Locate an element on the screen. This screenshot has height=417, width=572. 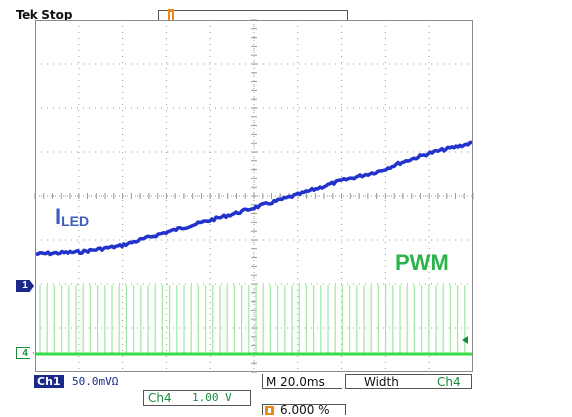
measurement-source: Ch4 is located at coordinates (449, 382).